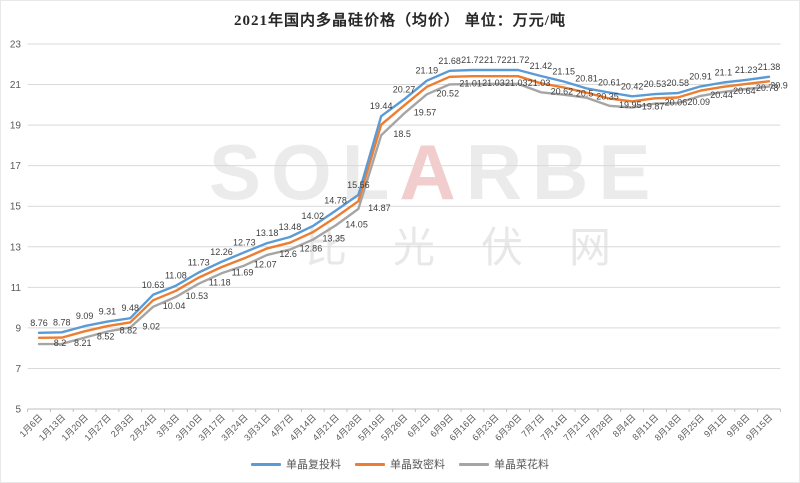 The height and width of the screenshot is (483, 800). Describe the element at coordinates (153, 285) in the screenshot. I see `data-label: 10.63` at that location.